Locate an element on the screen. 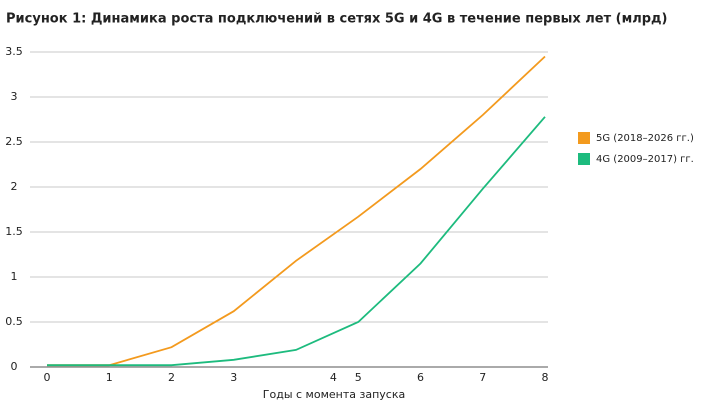  x-tick-label: 1 is located at coordinates (109, 377).